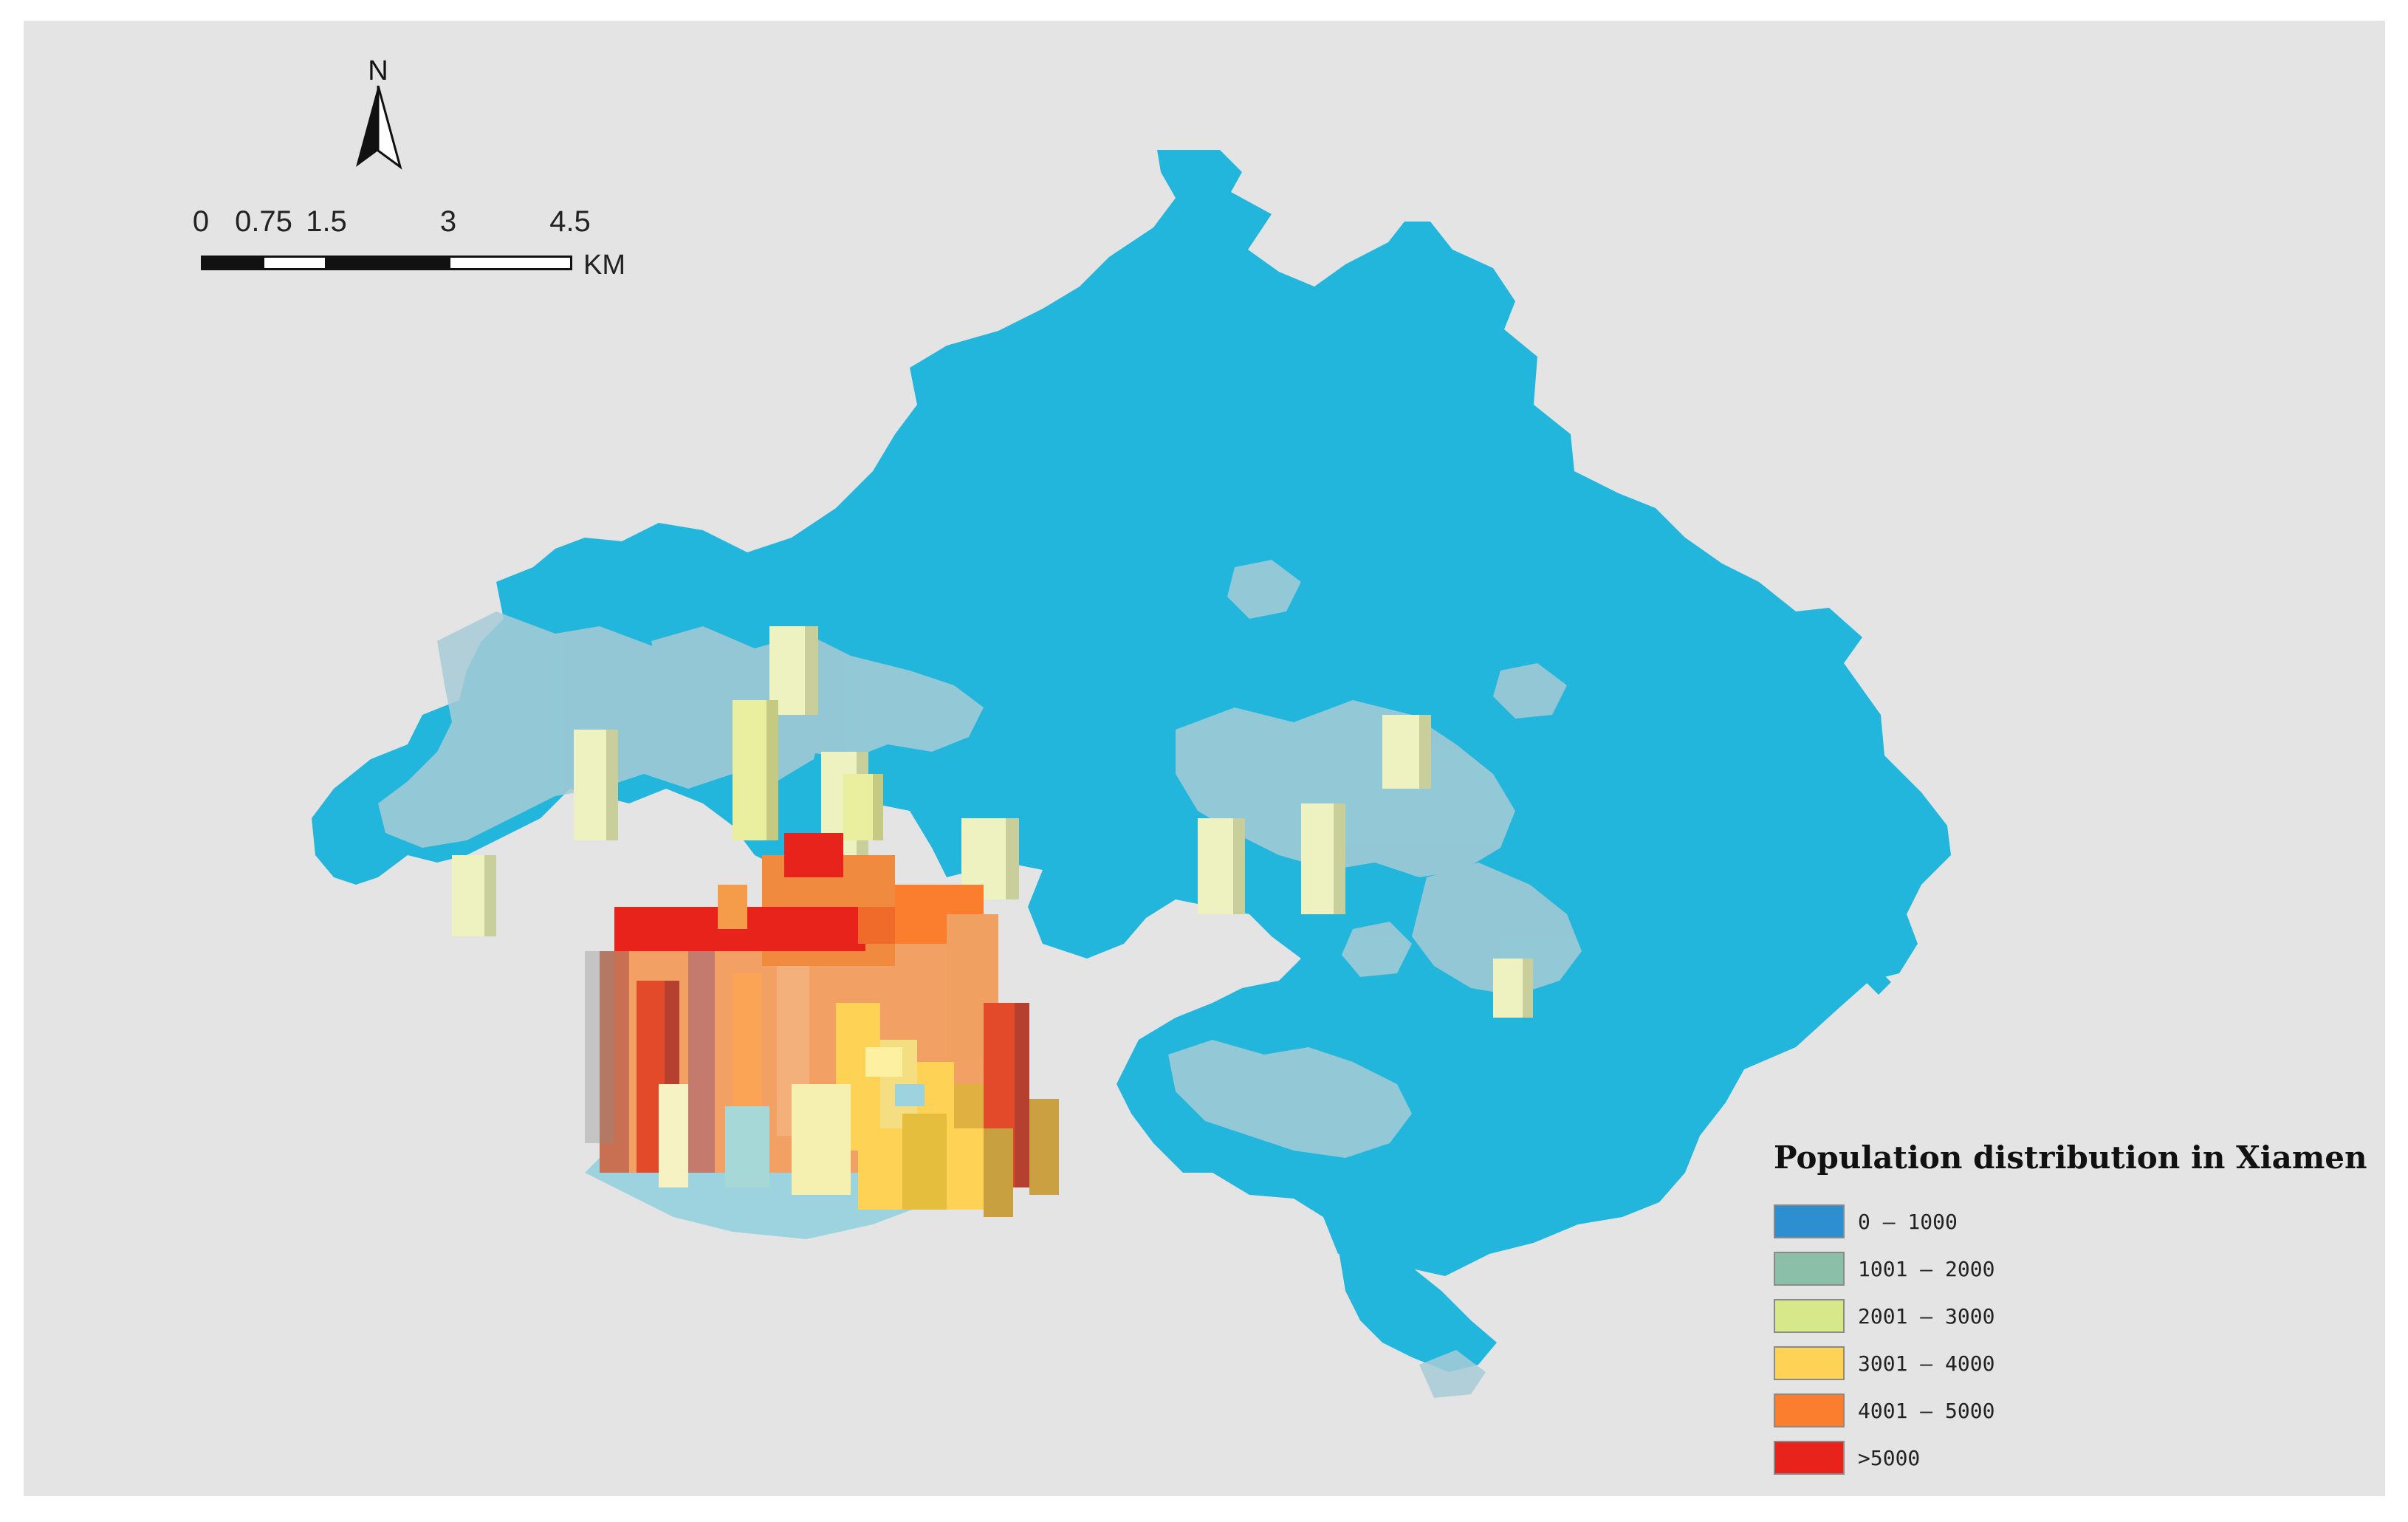 Image resolution: width=2408 pixels, height=1522 pixels. I want to click on north-arrow-icon, so click(379, 127).